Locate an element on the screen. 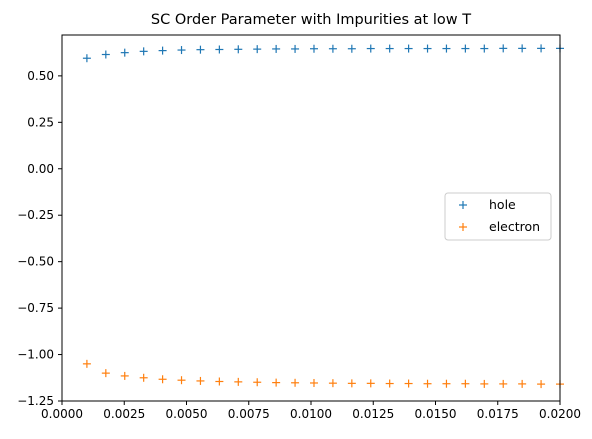  x-tick-label: 0.0150 is located at coordinates (436, 414).